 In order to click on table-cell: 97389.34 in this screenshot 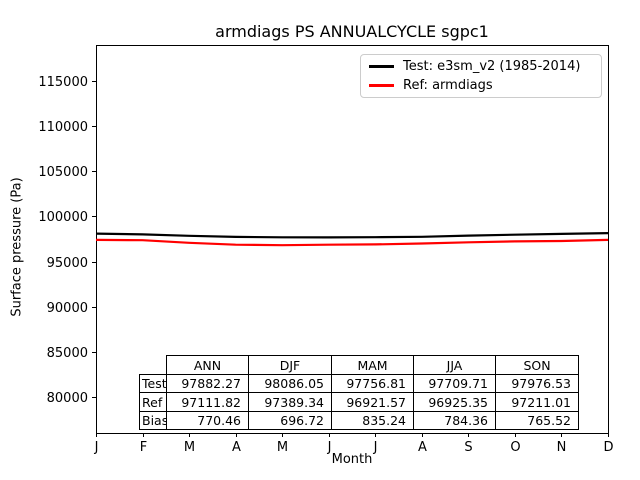, I will do `click(290, 402)`.